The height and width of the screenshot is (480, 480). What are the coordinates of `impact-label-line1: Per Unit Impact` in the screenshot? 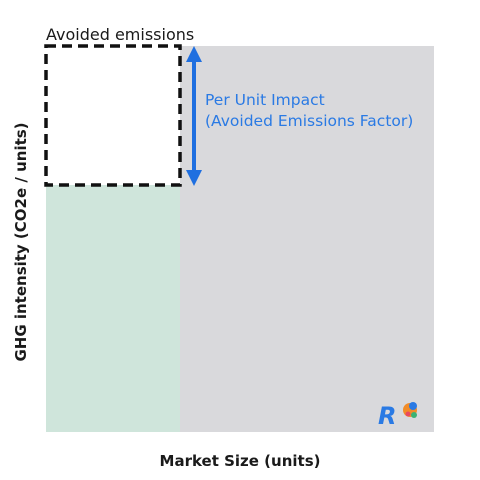 It's located at (265, 100).